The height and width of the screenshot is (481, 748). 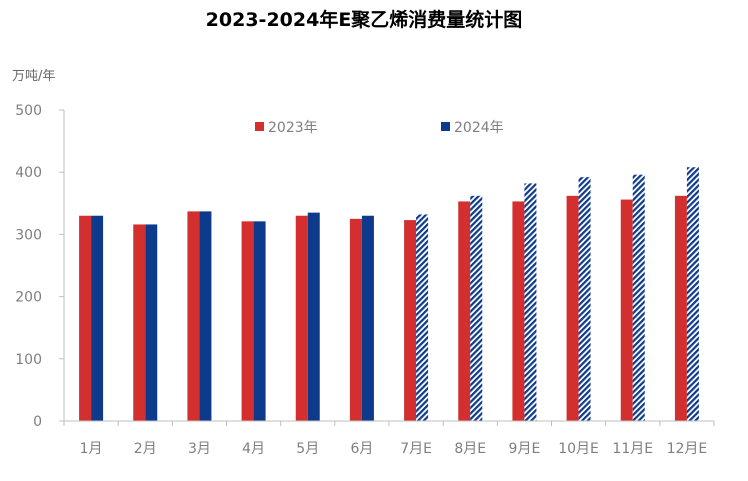 I want to click on y-tick-label: 400, so click(x=28, y=173).